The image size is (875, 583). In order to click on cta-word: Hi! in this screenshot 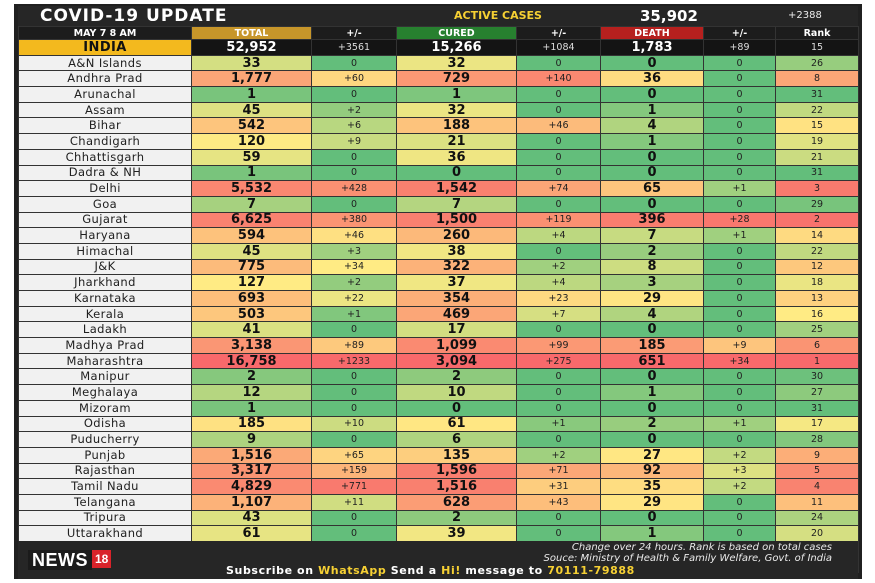, I will do `click(451, 570)`.